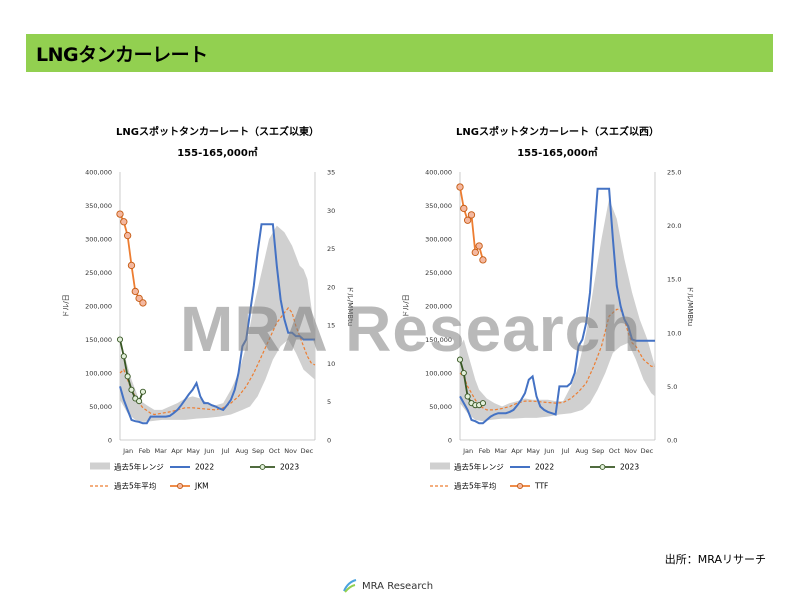 The image size is (800, 600). I want to click on x-tick-label: Jun, so click(548, 451).